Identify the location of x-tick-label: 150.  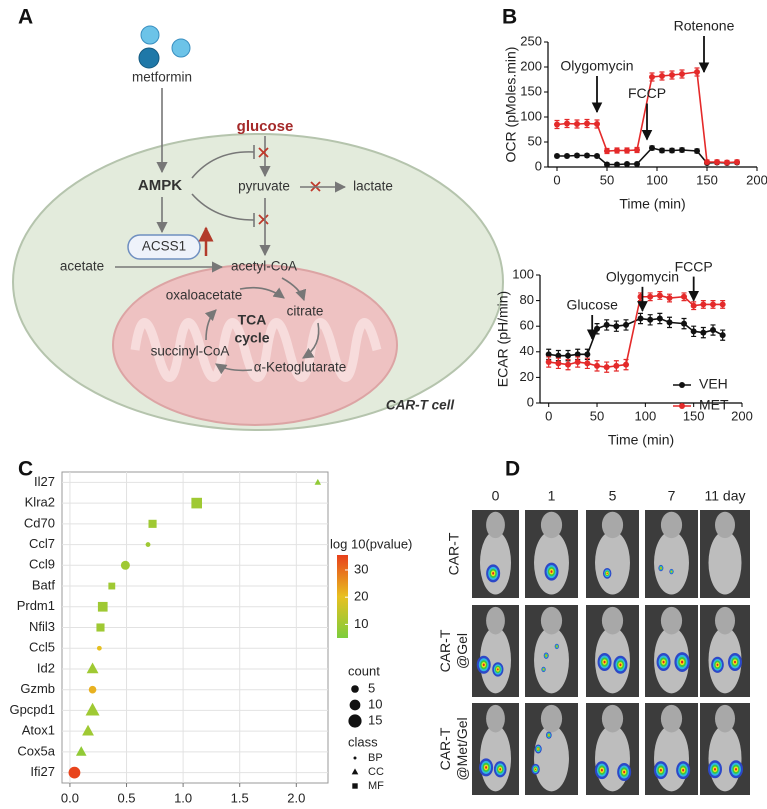
(707, 179).